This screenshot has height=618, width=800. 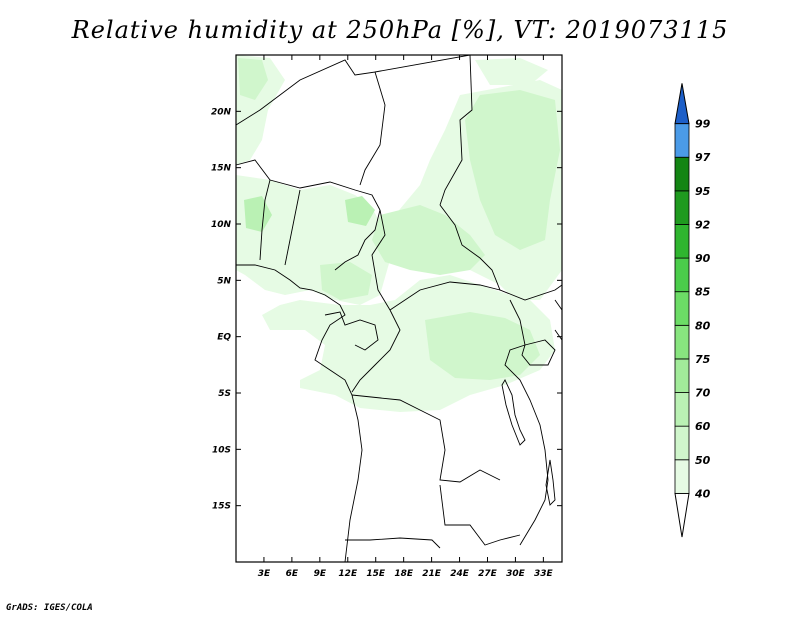 What do you see at coordinates (703, 157) in the screenshot?
I see `colorbar-label: 97` at bounding box center [703, 157].